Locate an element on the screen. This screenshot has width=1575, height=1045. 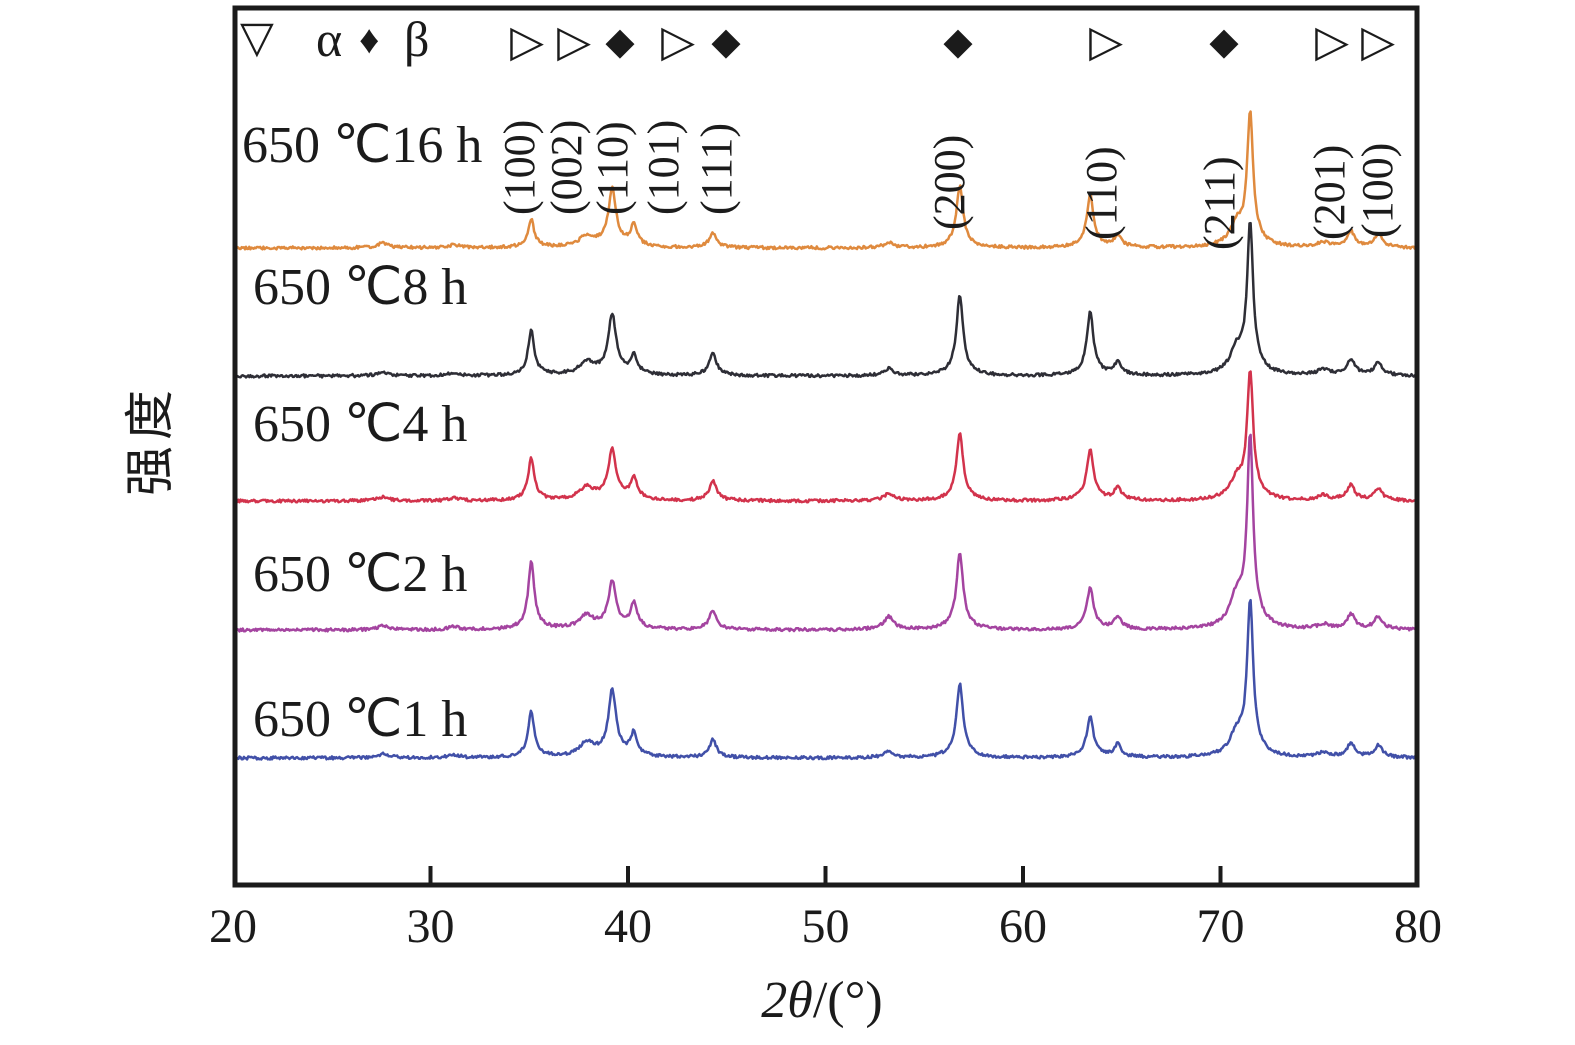
trace-label-650-2-h: 650 ℃2 h is located at coordinates (360, 574).